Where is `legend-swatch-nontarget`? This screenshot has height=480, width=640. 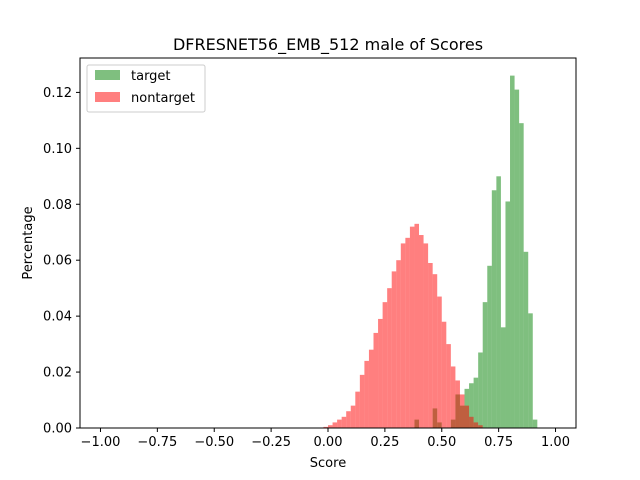
legend-swatch-nontarget is located at coordinates (107, 97).